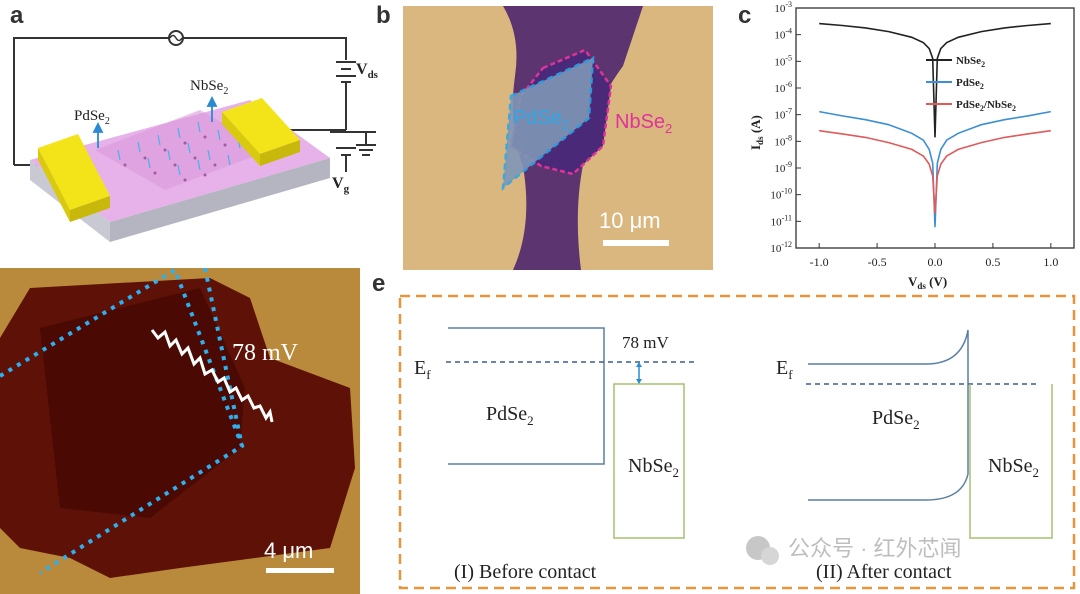 The height and width of the screenshot is (594, 1080). What do you see at coordinates (74, 178) in the screenshot?
I see `left-electrode` at bounding box center [74, 178].